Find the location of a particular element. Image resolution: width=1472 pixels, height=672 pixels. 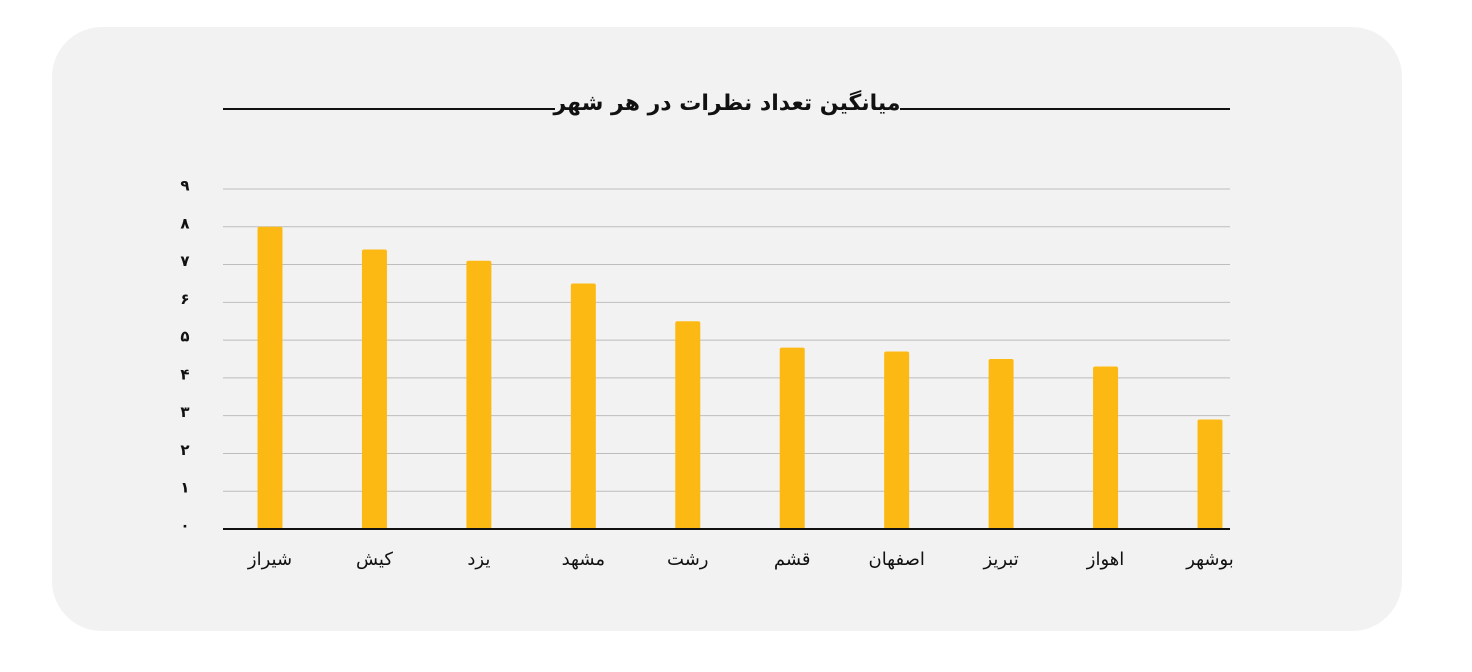

y-tick-label: ۶ is located at coordinates (184, 299).